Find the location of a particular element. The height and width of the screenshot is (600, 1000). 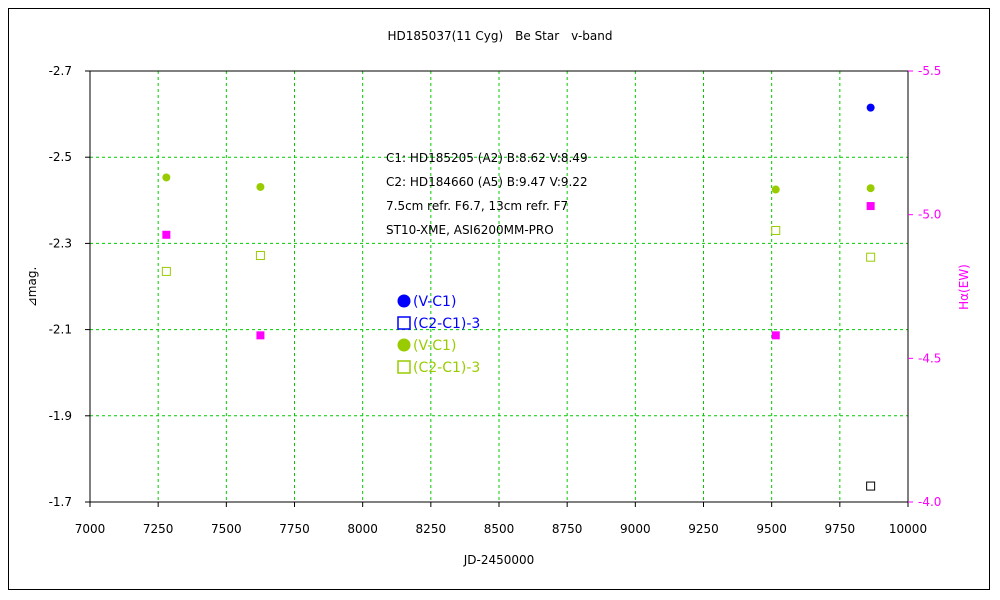

y2-tick-label: -5.0 is located at coordinates (929, 215).